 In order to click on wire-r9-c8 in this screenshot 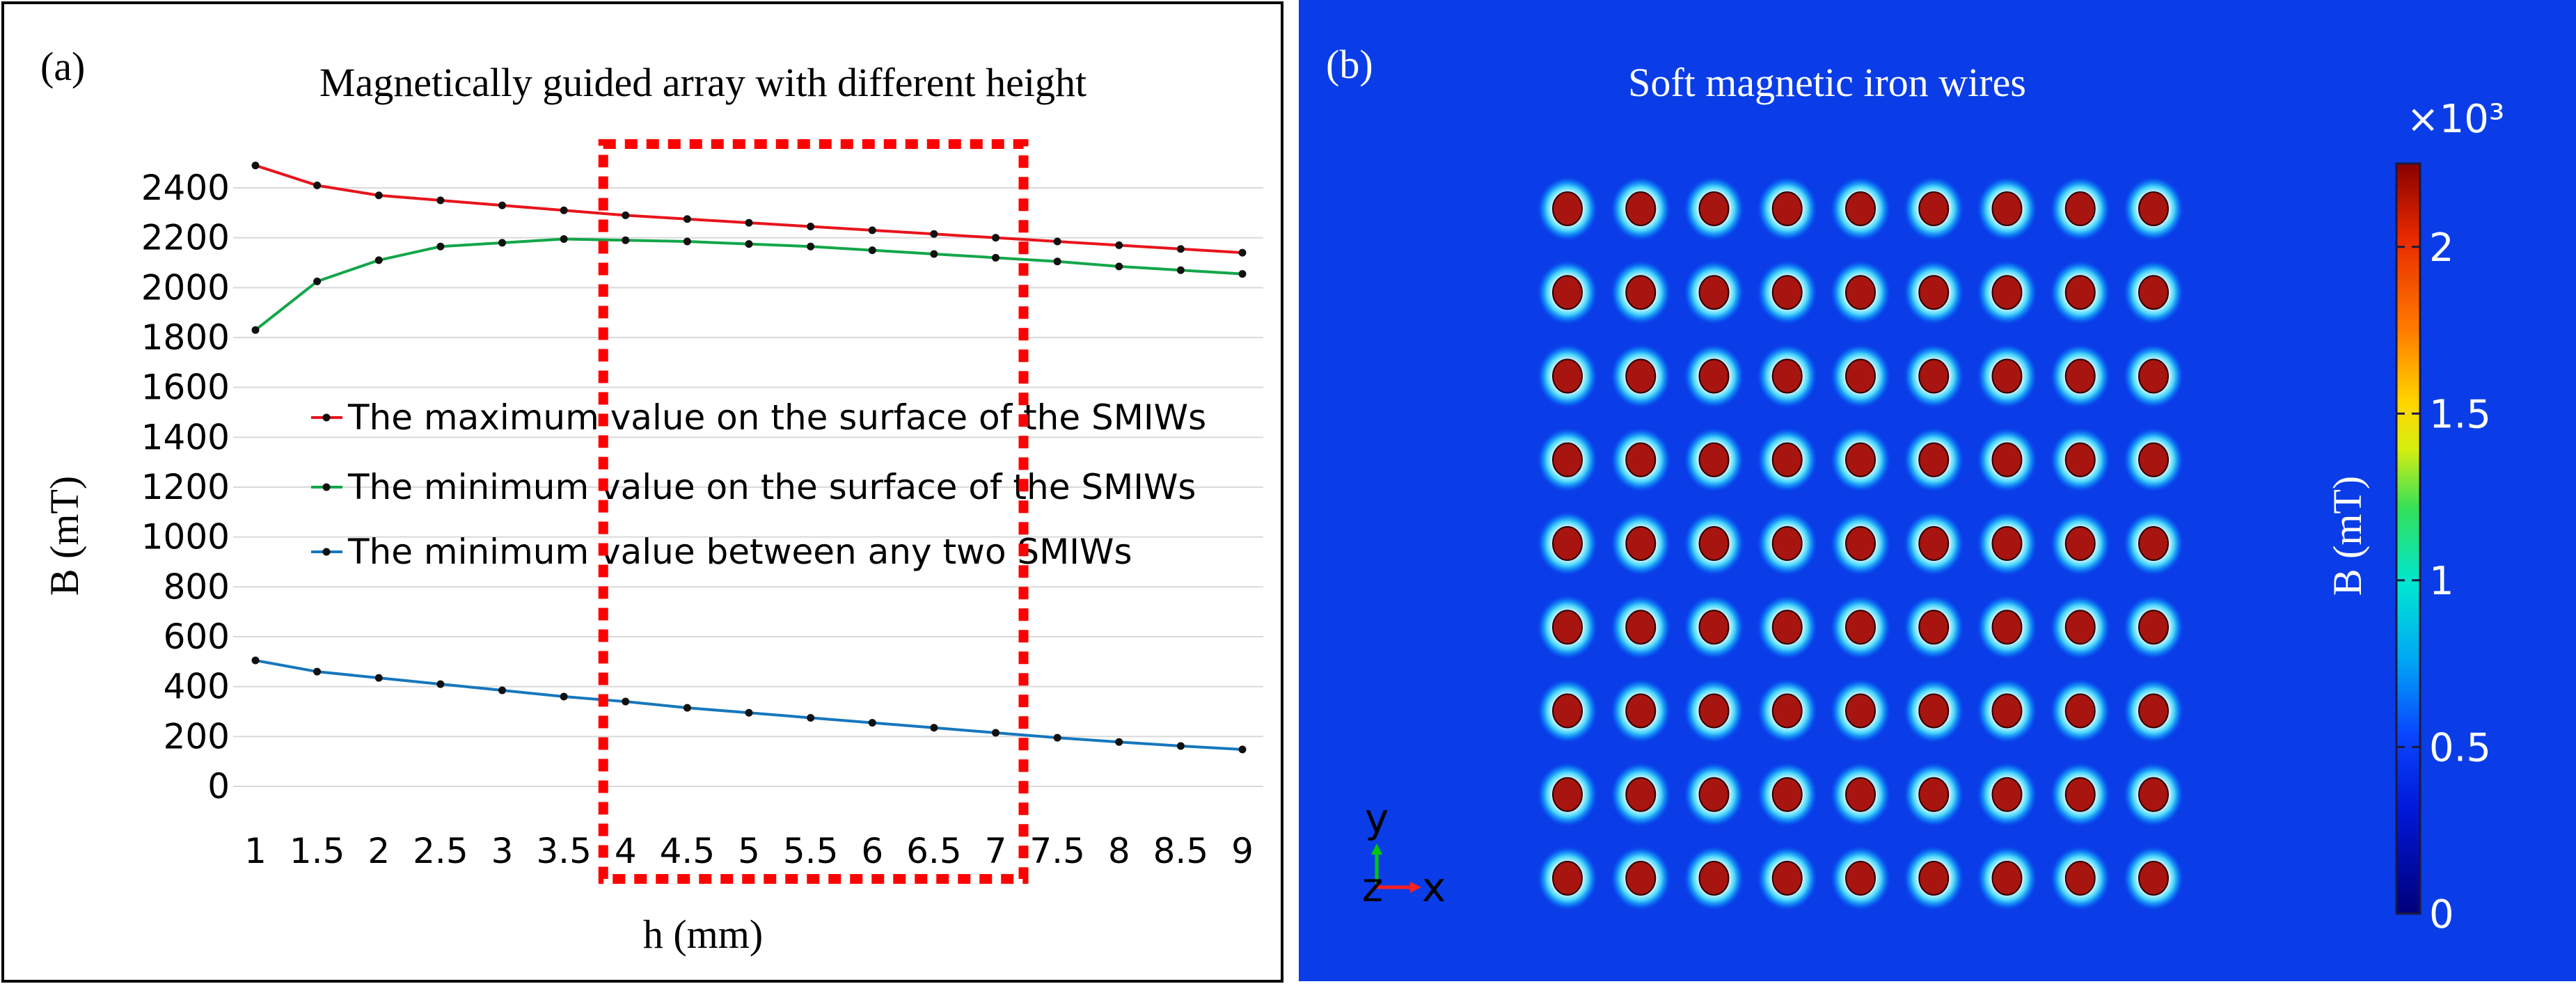, I will do `click(2080, 878)`.